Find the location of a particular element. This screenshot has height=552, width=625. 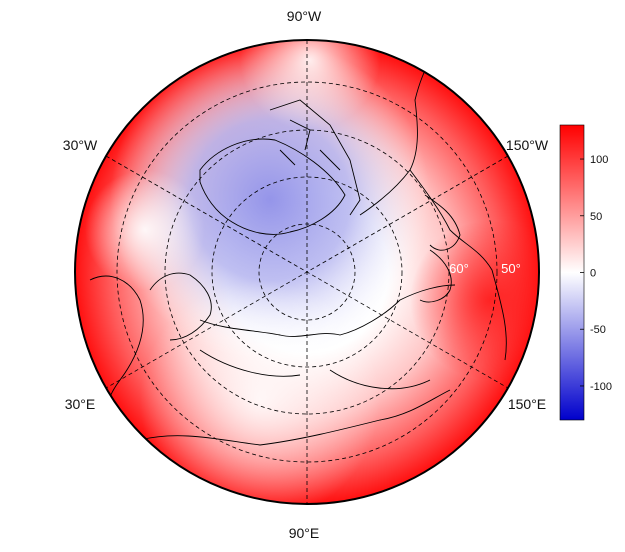

lat-label-60: 60° is located at coordinates (459, 268).